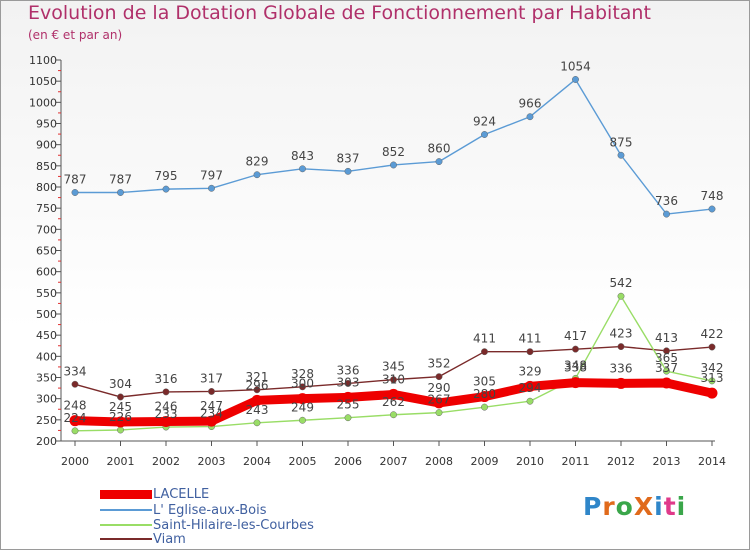 The image size is (750, 550). What do you see at coordinates (120, 407) in the screenshot?
I see `data-label: 245` at bounding box center [120, 407].